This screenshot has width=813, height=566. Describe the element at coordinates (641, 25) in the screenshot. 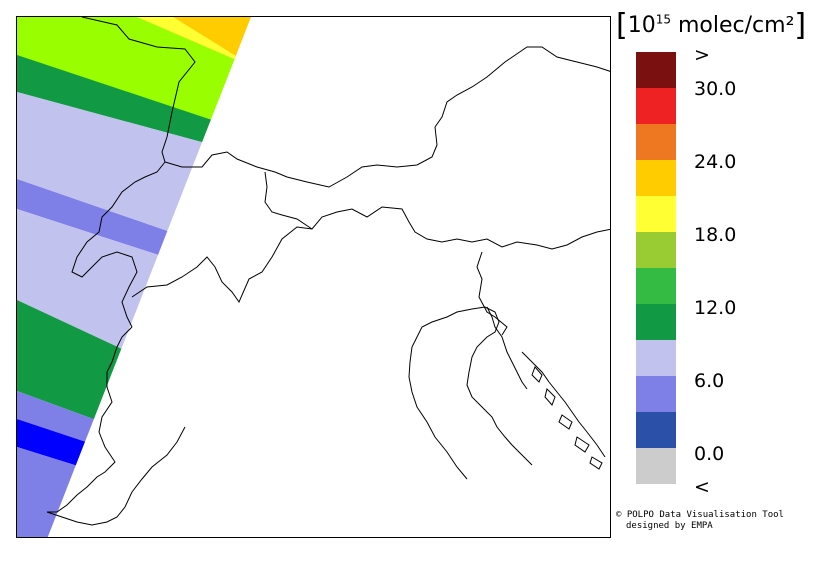

I see `unit-prefix: 10` at that location.